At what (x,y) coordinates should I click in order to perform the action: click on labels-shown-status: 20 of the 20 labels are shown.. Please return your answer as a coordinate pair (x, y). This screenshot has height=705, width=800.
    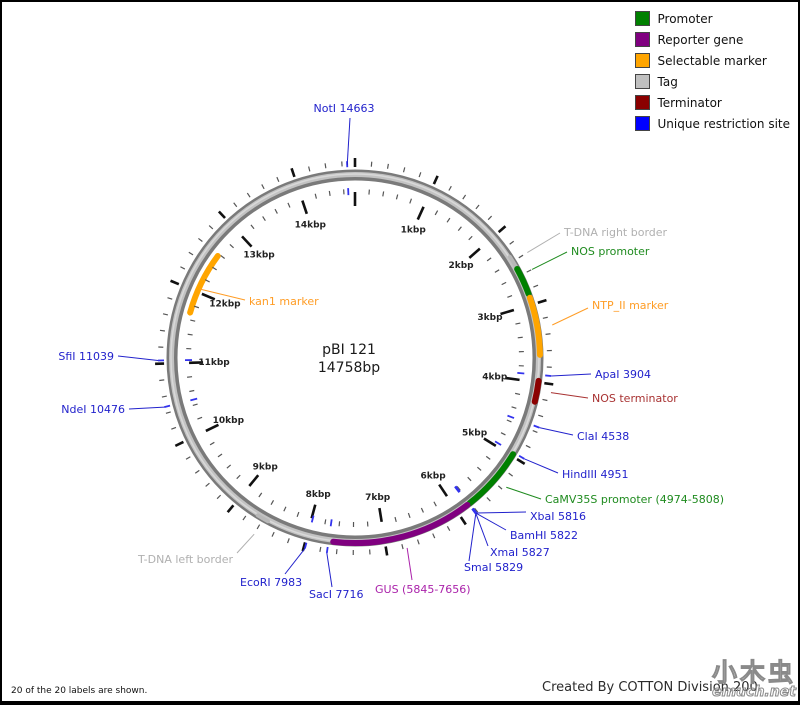
    Looking at the image, I should click on (79, 691).